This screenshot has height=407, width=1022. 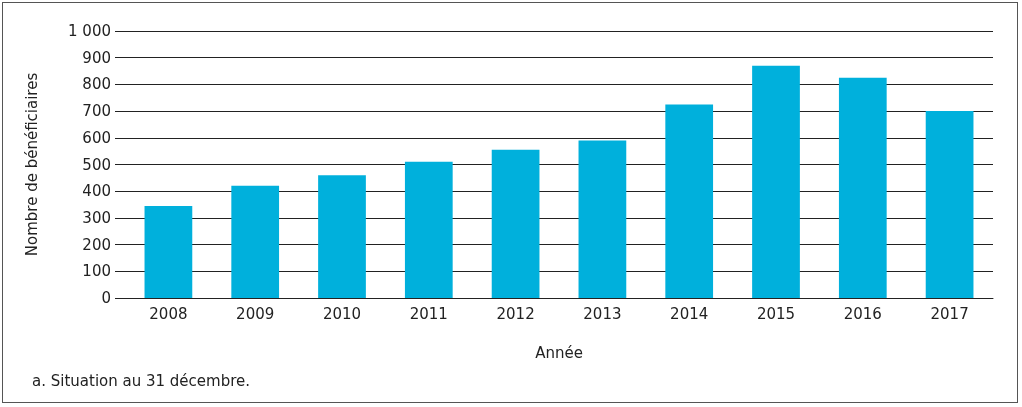 What do you see at coordinates (96, 164) in the screenshot?
I see `y-tick-label: 500` at bounding box center [96, 164].